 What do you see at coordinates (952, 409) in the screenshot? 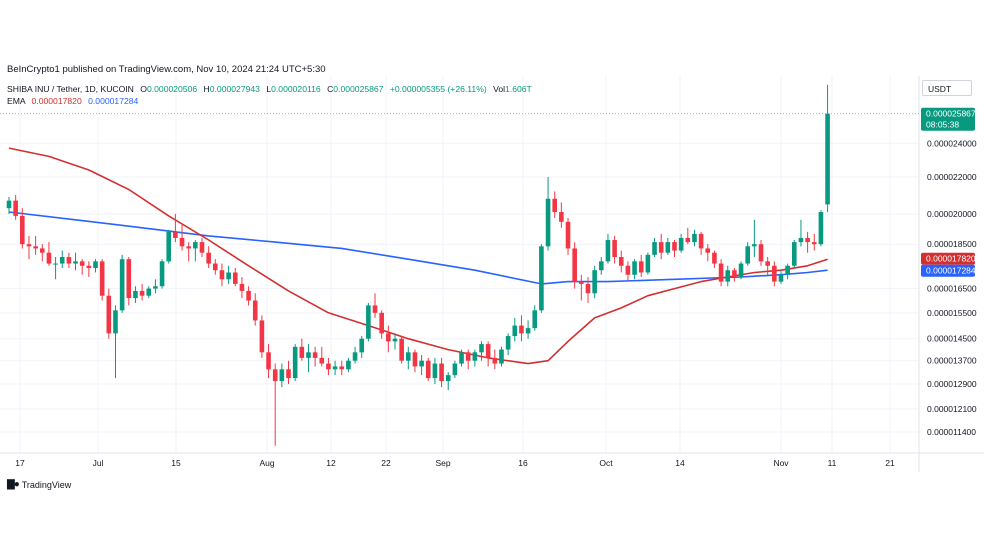
I see `y-tick-label: 0.000012100` at bounding box center [952, 409].